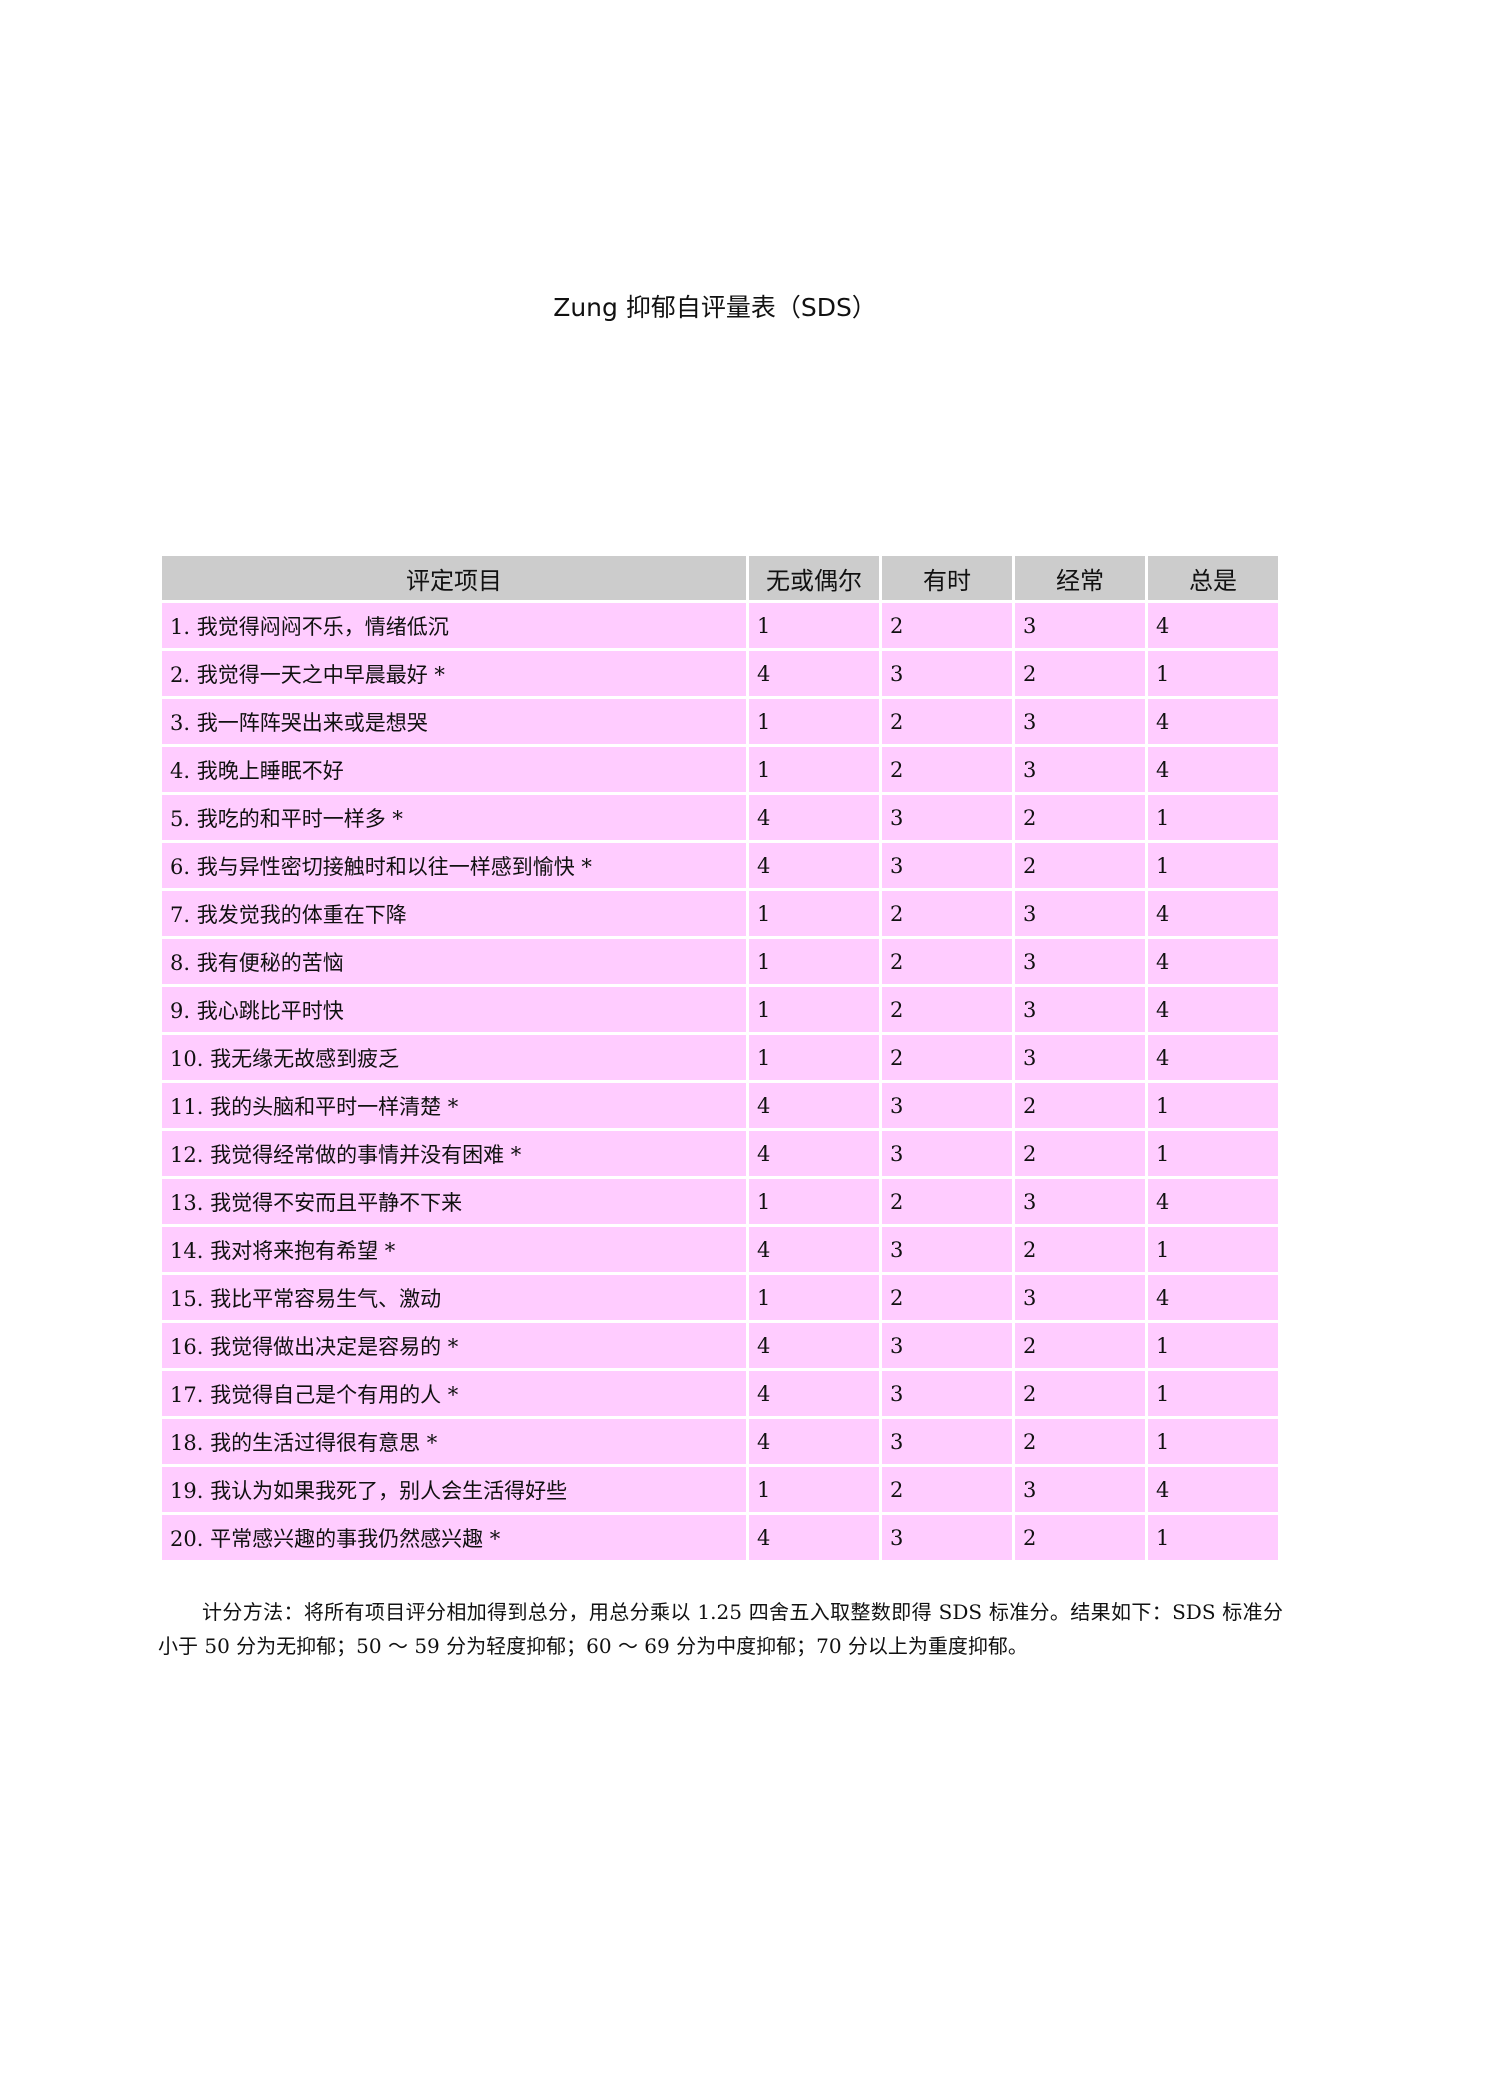 The height and width of the screenshot is (2095, 1504). I want to click on item-text: 19. 我认为如果我死了，别人会生活得好些, so click(454, 1489).